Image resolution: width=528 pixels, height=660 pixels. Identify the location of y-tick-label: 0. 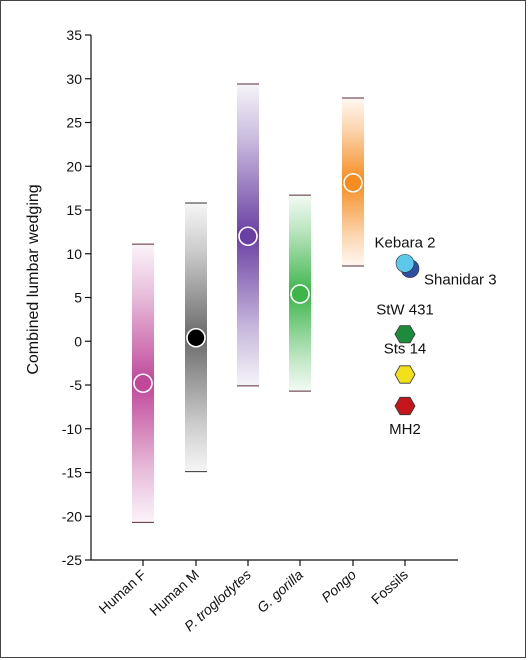
(78, 341).